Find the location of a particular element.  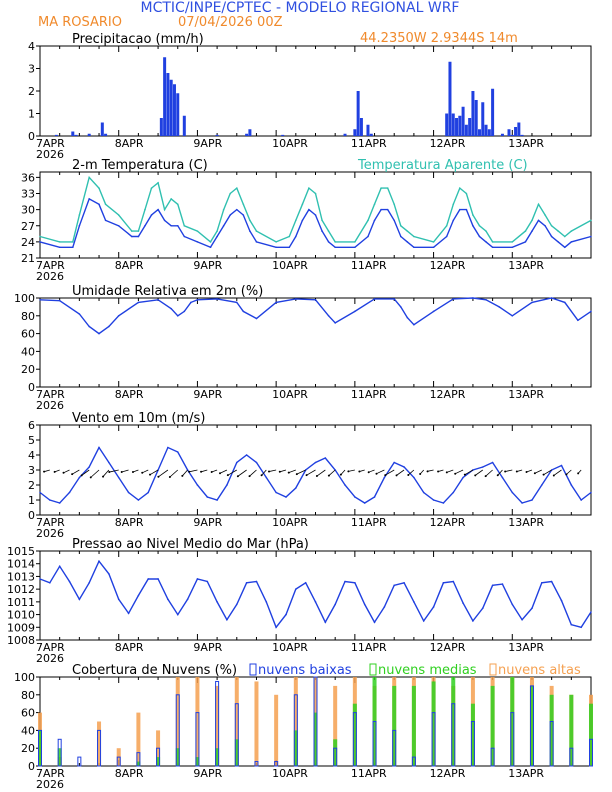

y-tick-label: 24 is located at coordinates (28, 242).